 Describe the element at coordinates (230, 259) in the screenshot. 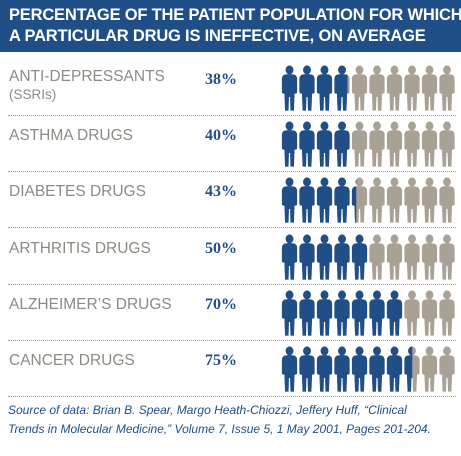

I see `chart-row: ARTHRITIS DRUGS 50%` at that location.